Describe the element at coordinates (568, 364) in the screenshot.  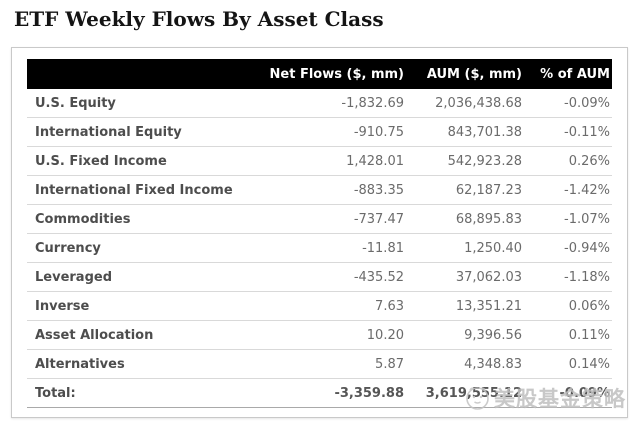
I see `pct-of-aum-cell: 0.14%` at that location.